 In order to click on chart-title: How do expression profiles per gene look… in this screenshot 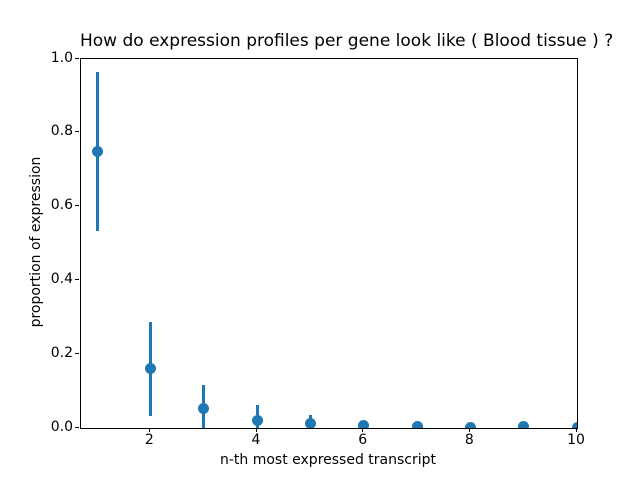, I will do `click(347, 41)`.